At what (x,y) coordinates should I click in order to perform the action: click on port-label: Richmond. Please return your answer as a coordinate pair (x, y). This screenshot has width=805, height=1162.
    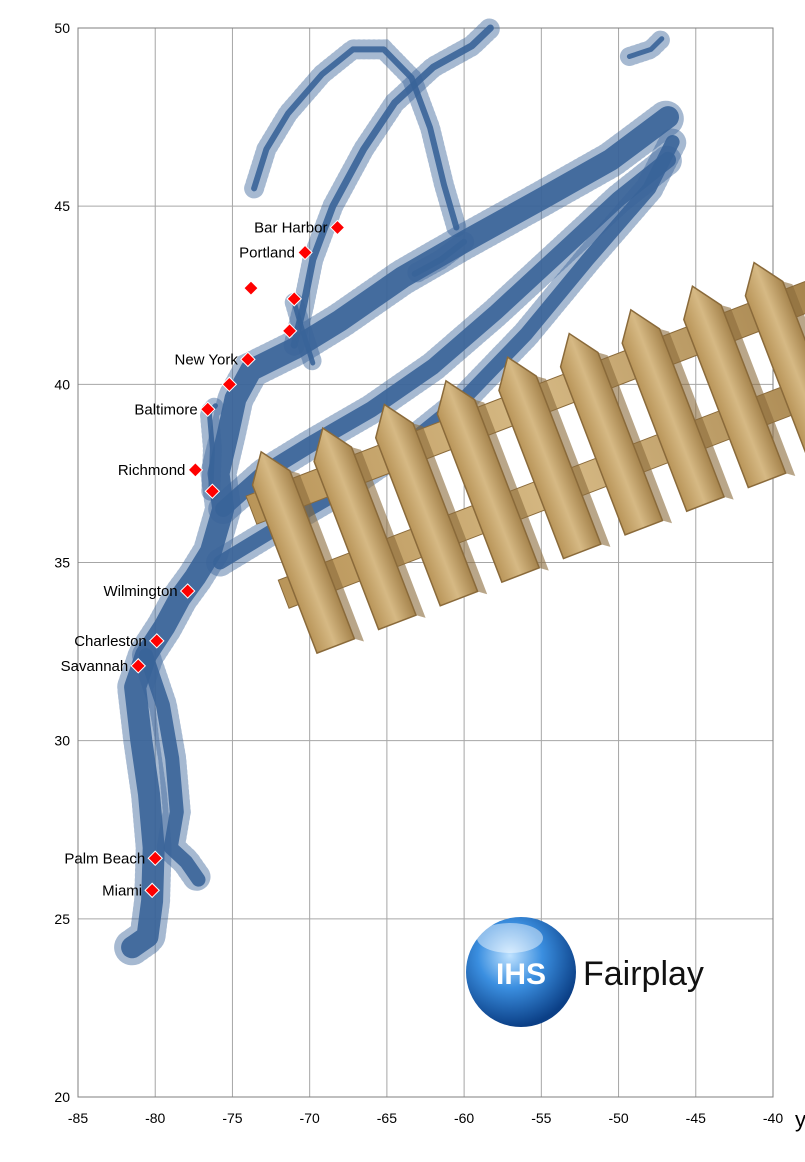
    Looking at the image, I should click on (152, 470).